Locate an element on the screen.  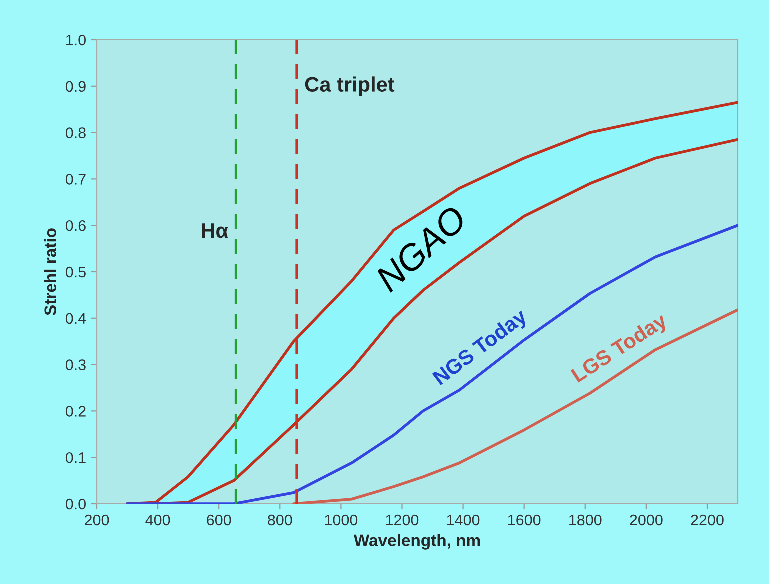
x-tick-label: 2000 is located at coordinates (646, 520).